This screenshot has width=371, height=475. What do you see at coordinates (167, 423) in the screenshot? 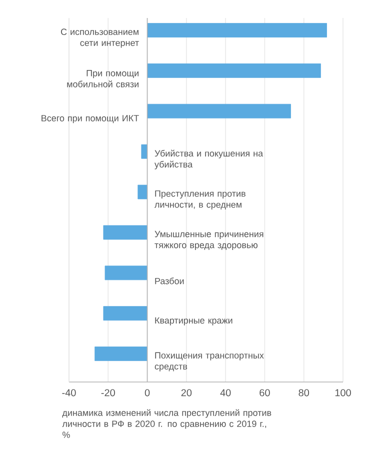
I see `x-axis-title: динамика изменений числа преступлений против личности в РФ в 2020 г. по сравнению с 2019 г., %` at bounding box center [167, 423].